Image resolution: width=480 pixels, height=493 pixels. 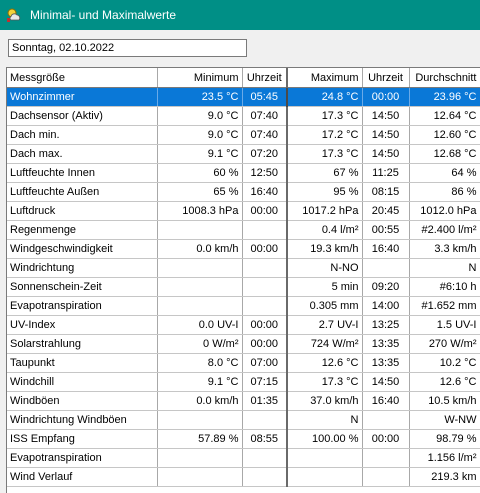 I want to click on table-row: Evapotranspiration 0.305 mm 14:00 #1.652 mm, so click(x=243, y=306).